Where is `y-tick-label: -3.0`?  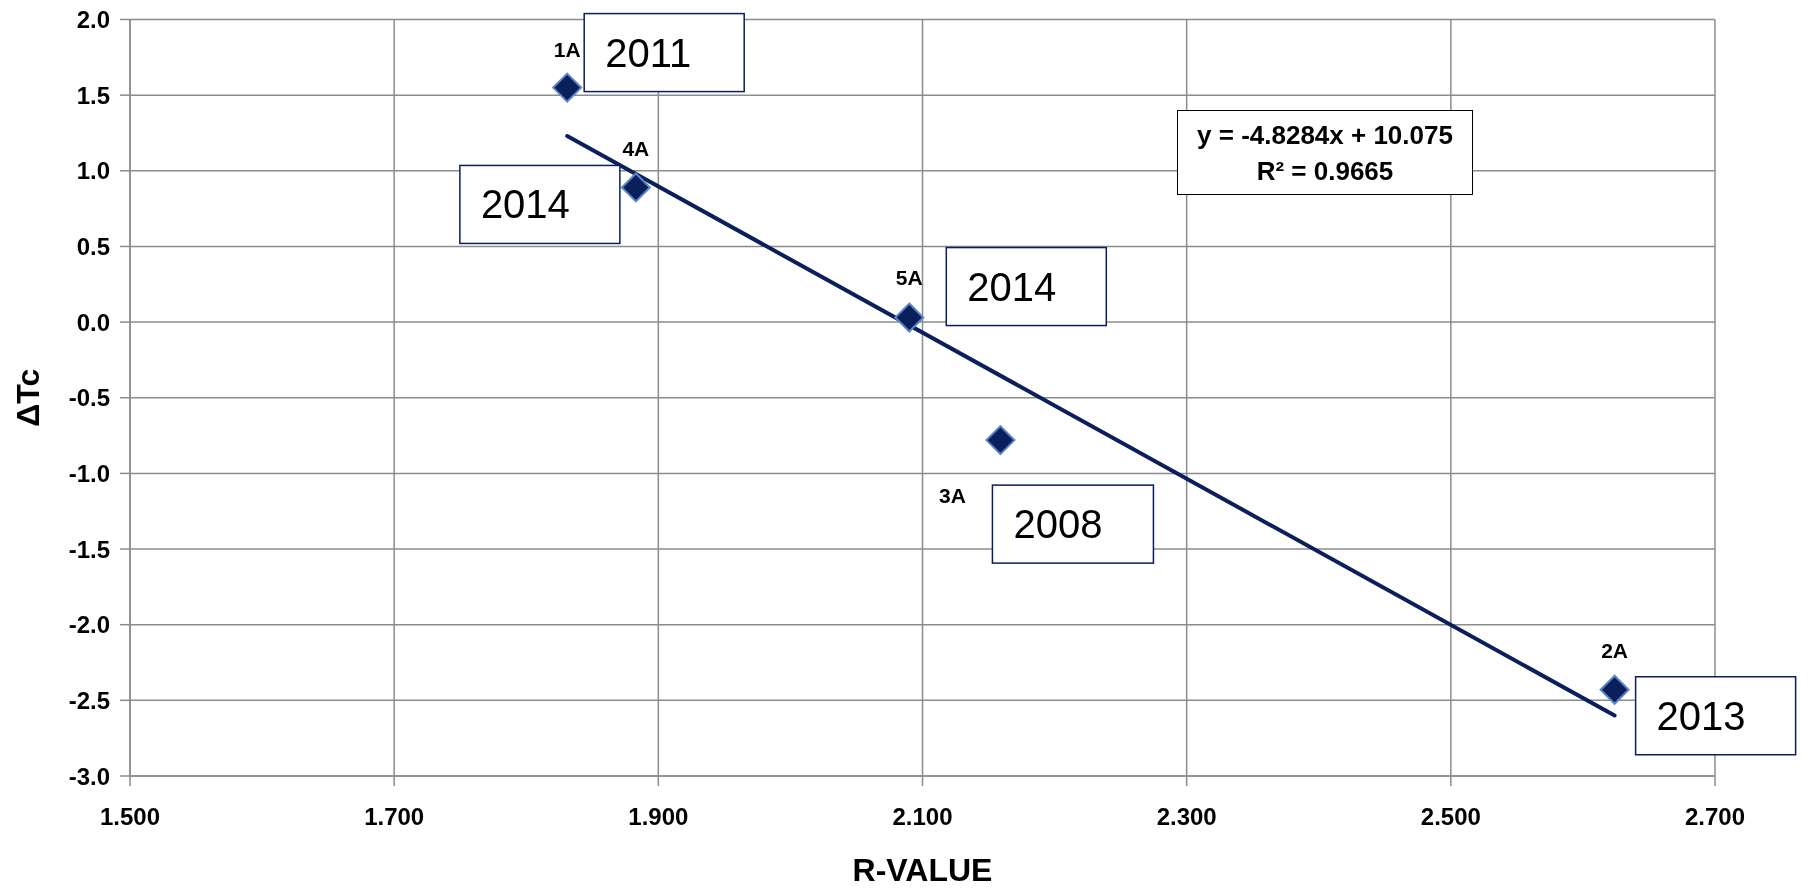
y-tick-label: -3.0 is located at coordinates (89, 776).